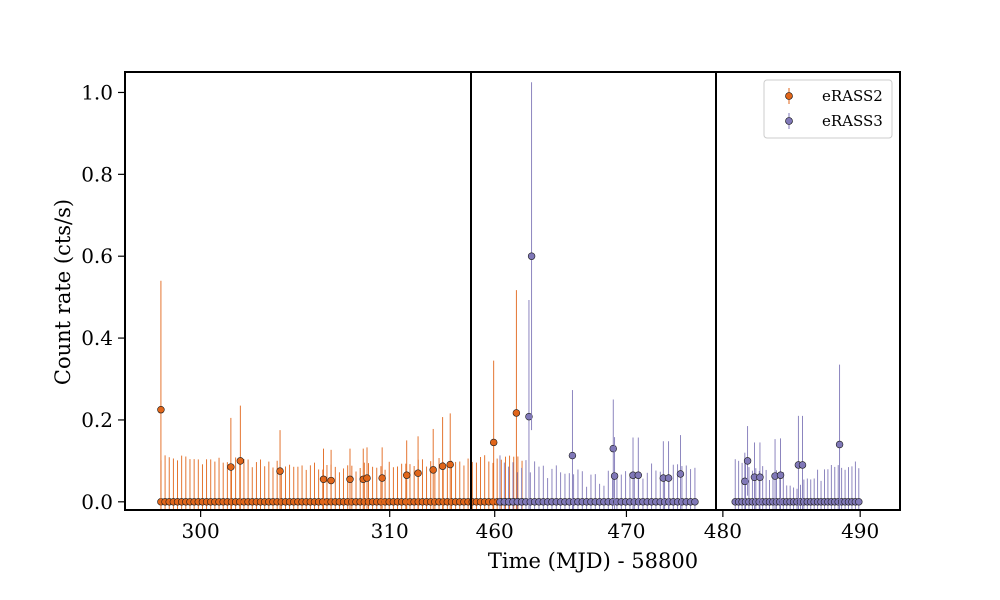 The image size is (1000, 600). Describe the element at coordinates (789, 121) in the screenshot. I see `legend-erass3-marker` at that location.